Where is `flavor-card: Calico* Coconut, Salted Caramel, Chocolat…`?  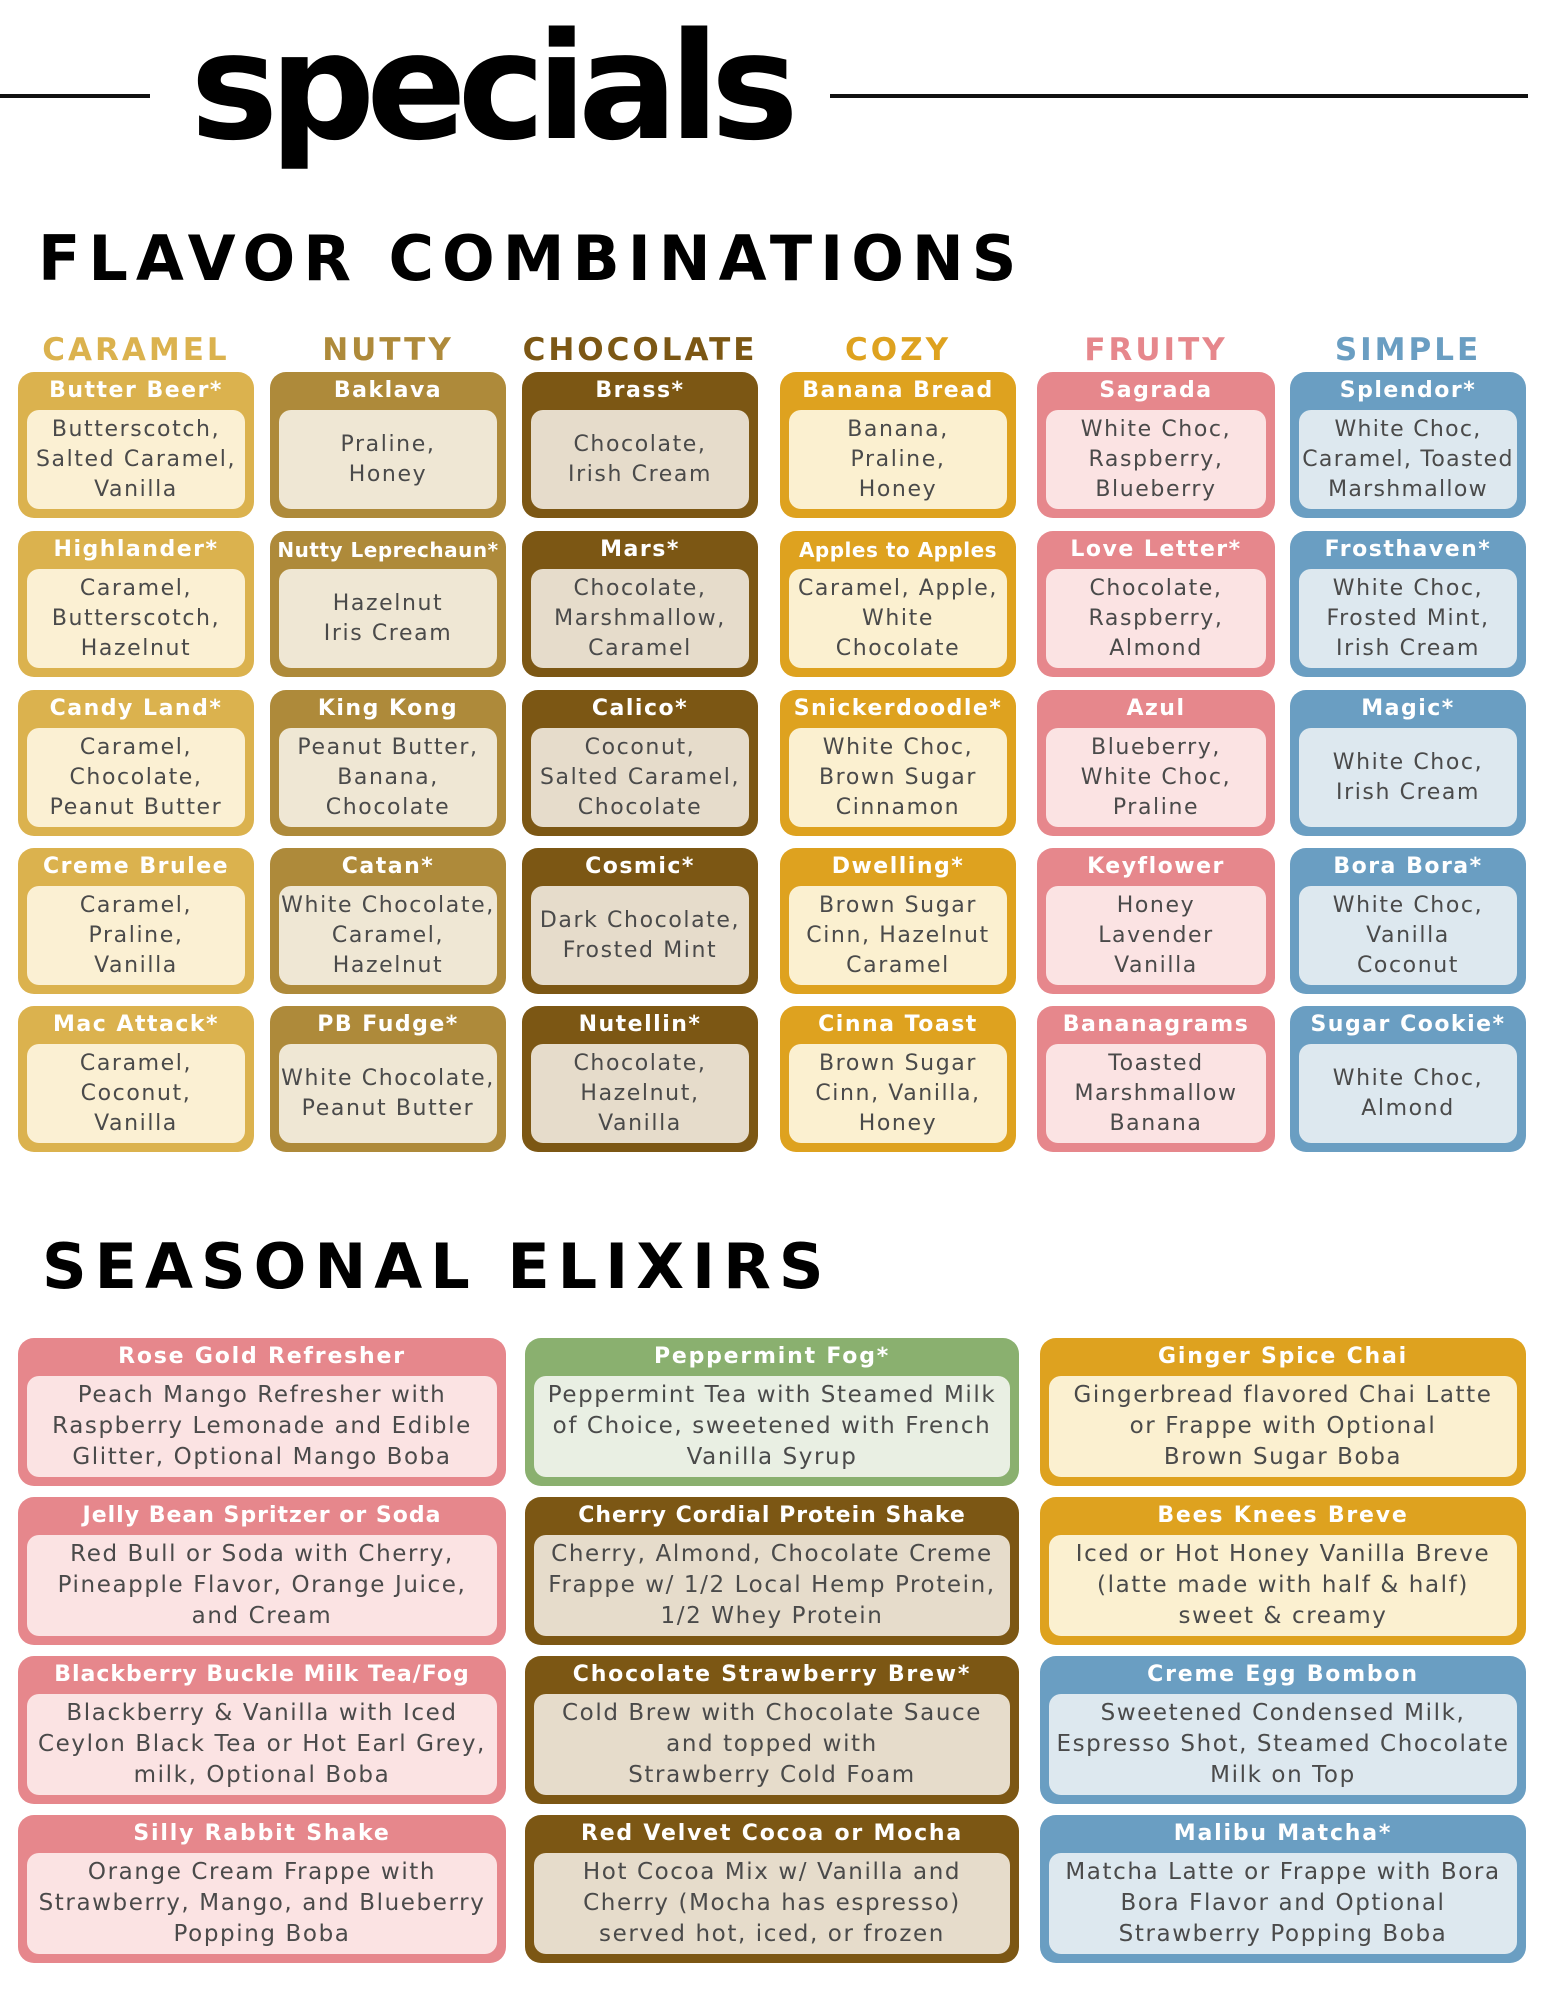 flavor-card: Calico* Coconut, Salted Caramel, Chocolat… is located at coordinates (640, 763).